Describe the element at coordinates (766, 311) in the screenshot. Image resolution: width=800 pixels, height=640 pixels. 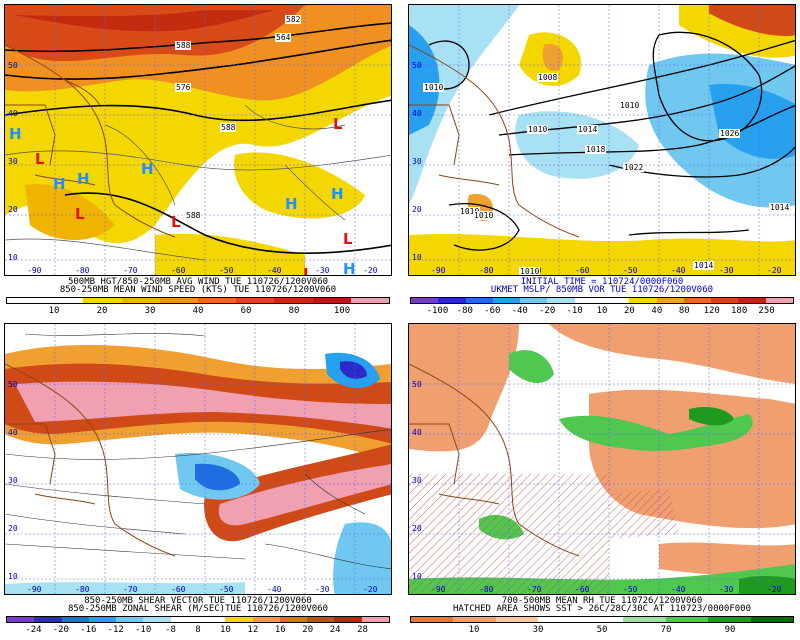
I see `colorbar-tick-label: 250` at that location.